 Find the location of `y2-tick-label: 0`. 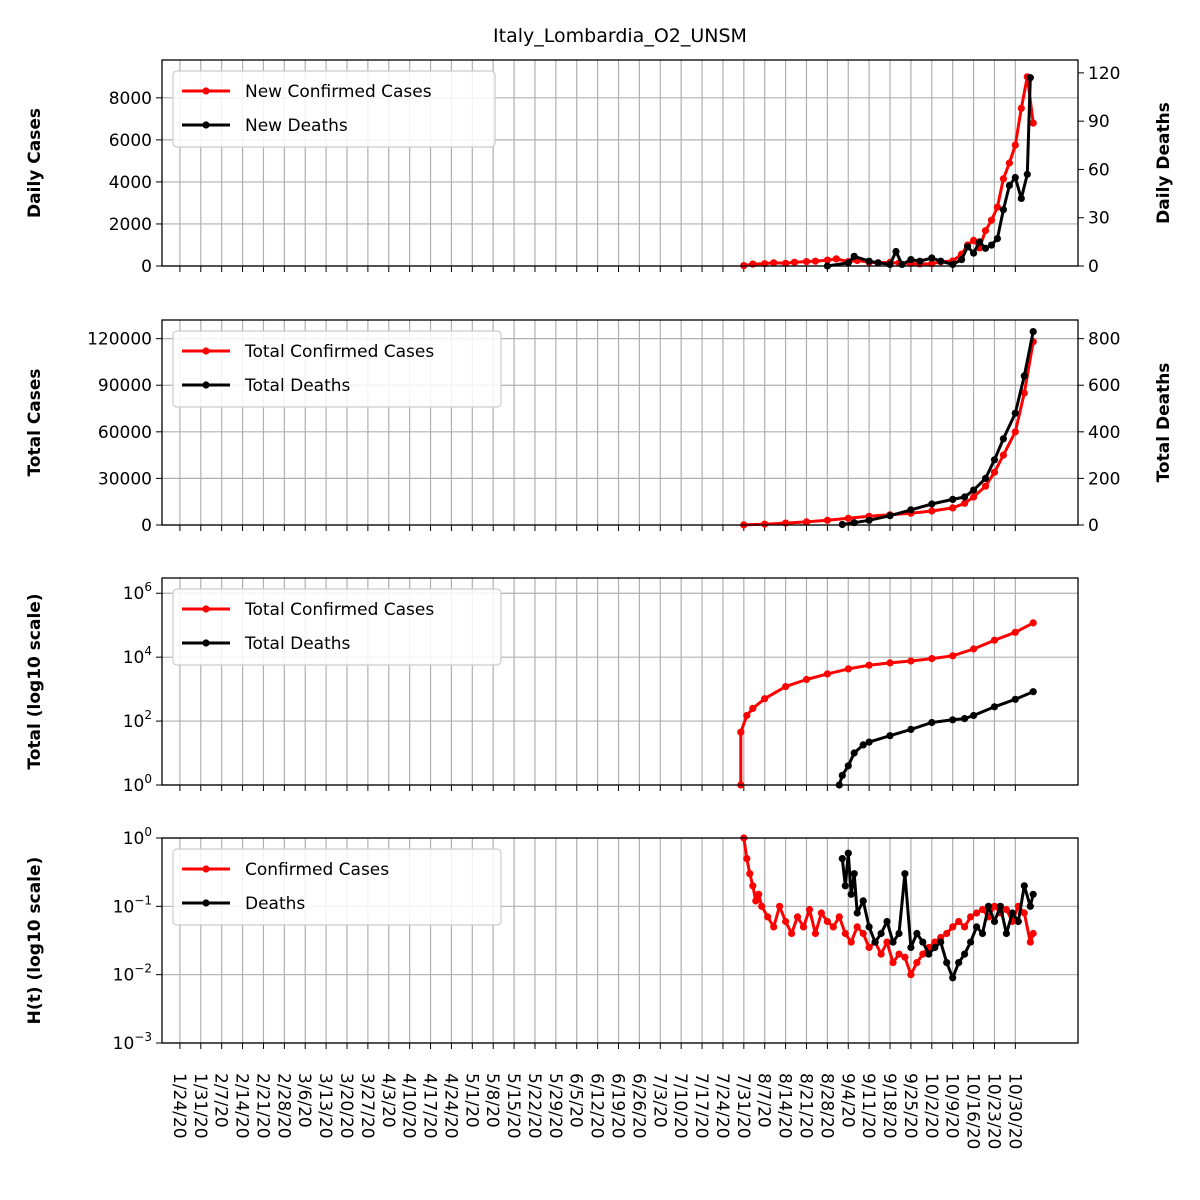

y2-tick-label: 0 is located at coordinates (1093, 267).